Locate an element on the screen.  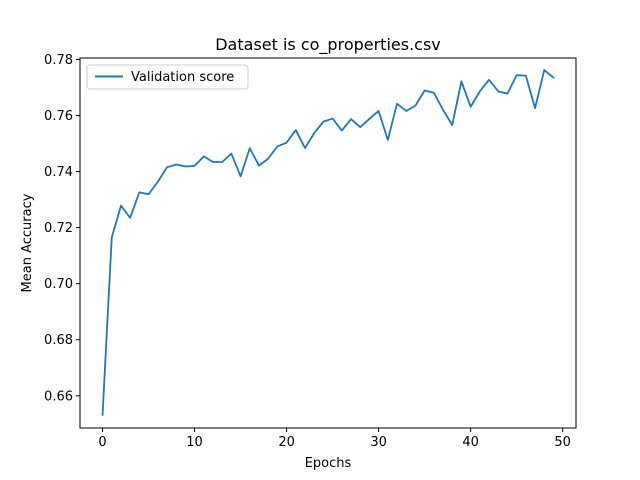
x-tick-label: 0 is located at coordinates (102, 442).